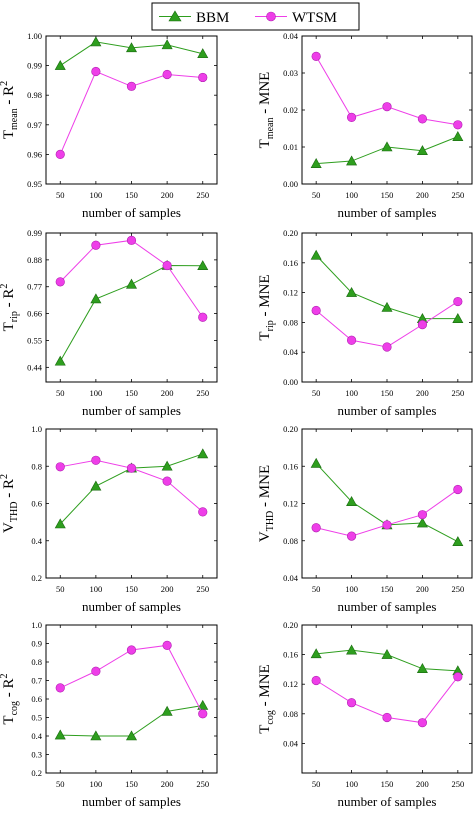  What do you see at coordinates (314, 18) in the screenshot?
I see `legend-wtsm-label: WTSM` at bounding box center [314, 18].